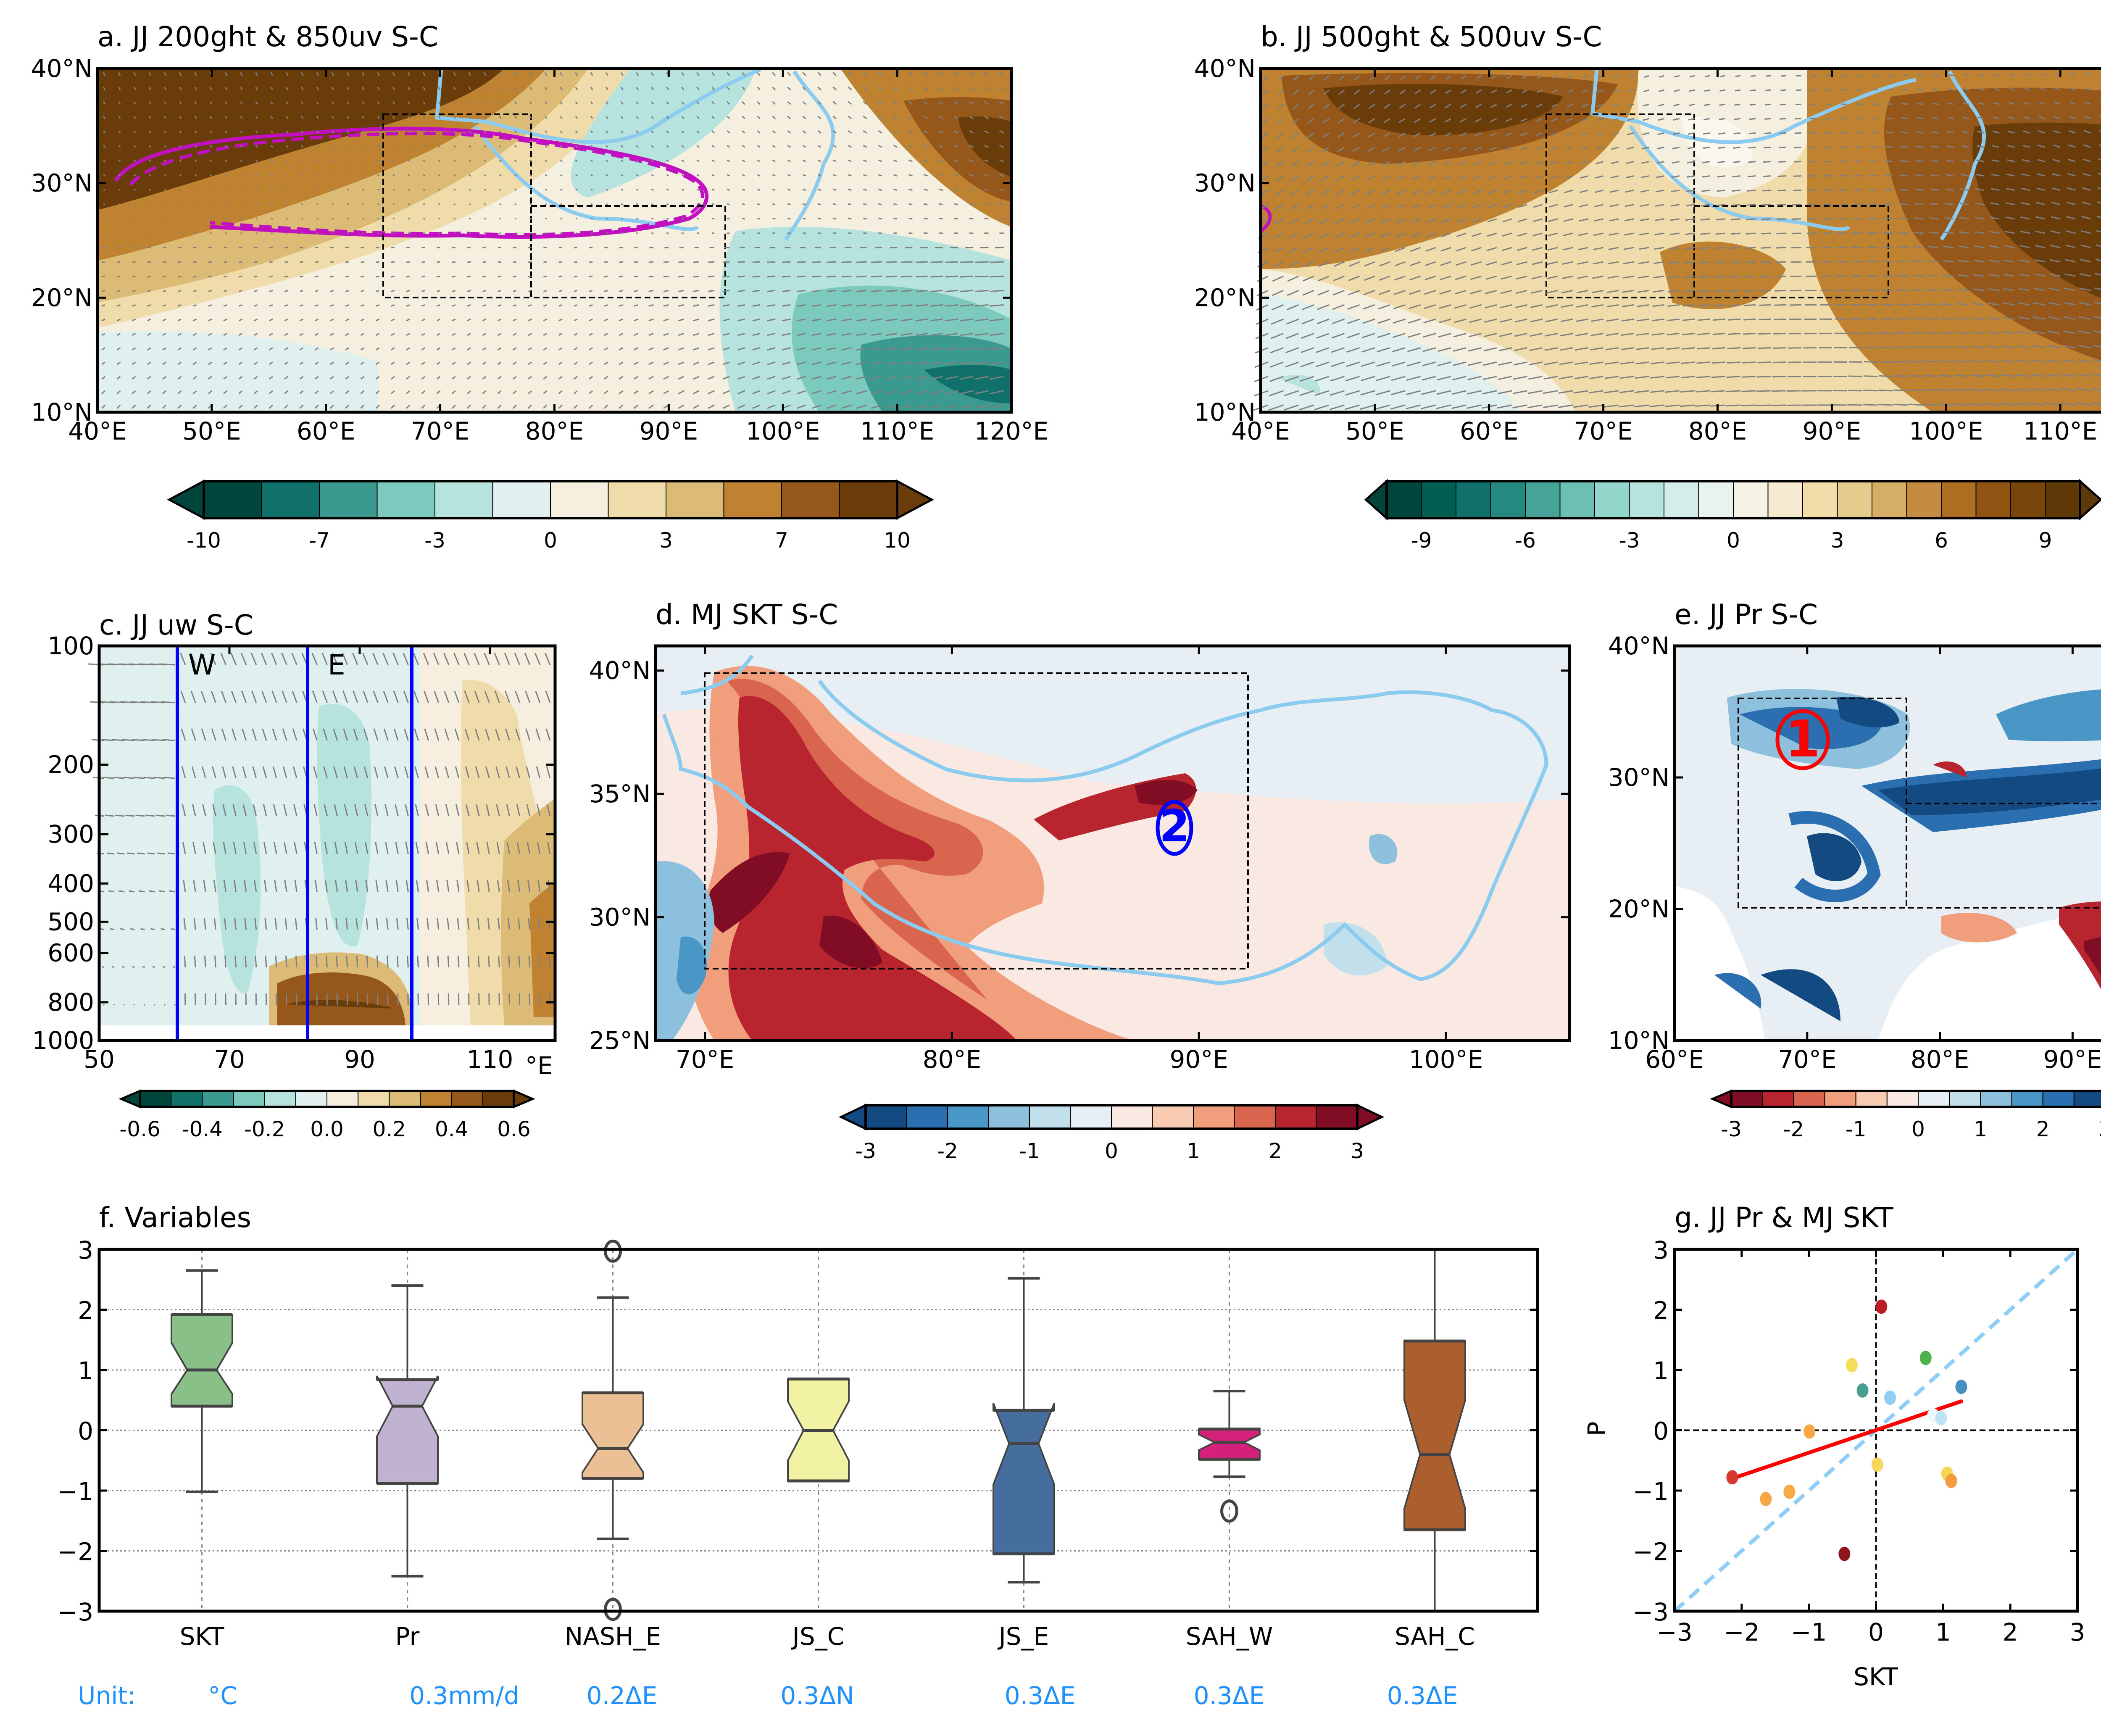 The width and height of the screenshot is (2101, 1736). Describe the element at coordinates (1374, 431) in the screenshot. I see `x-tick-label: 50°E` at that location.